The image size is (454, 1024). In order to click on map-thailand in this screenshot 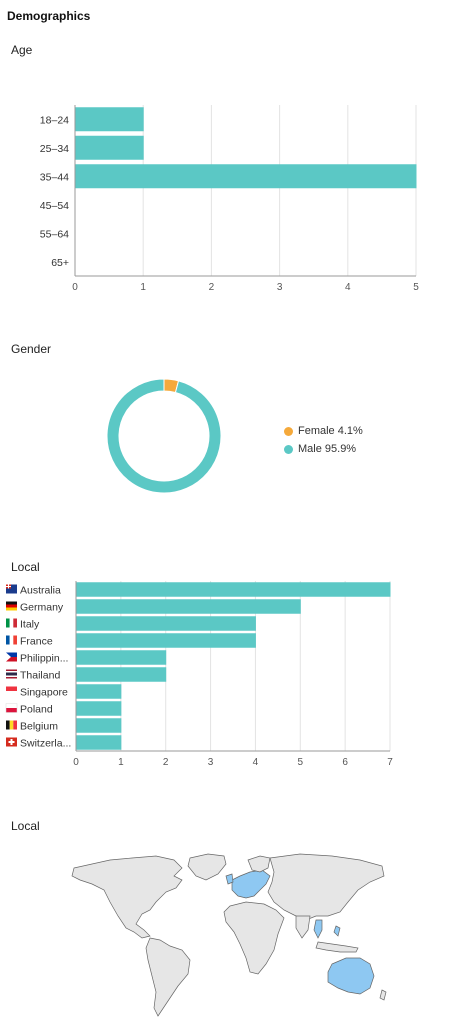, I will do `click(318, 929)`.